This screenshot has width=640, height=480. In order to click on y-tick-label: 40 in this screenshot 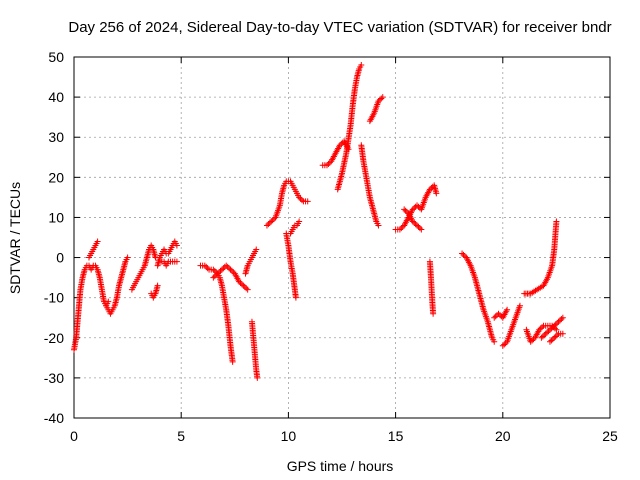, I will do `click(56, 97)`.